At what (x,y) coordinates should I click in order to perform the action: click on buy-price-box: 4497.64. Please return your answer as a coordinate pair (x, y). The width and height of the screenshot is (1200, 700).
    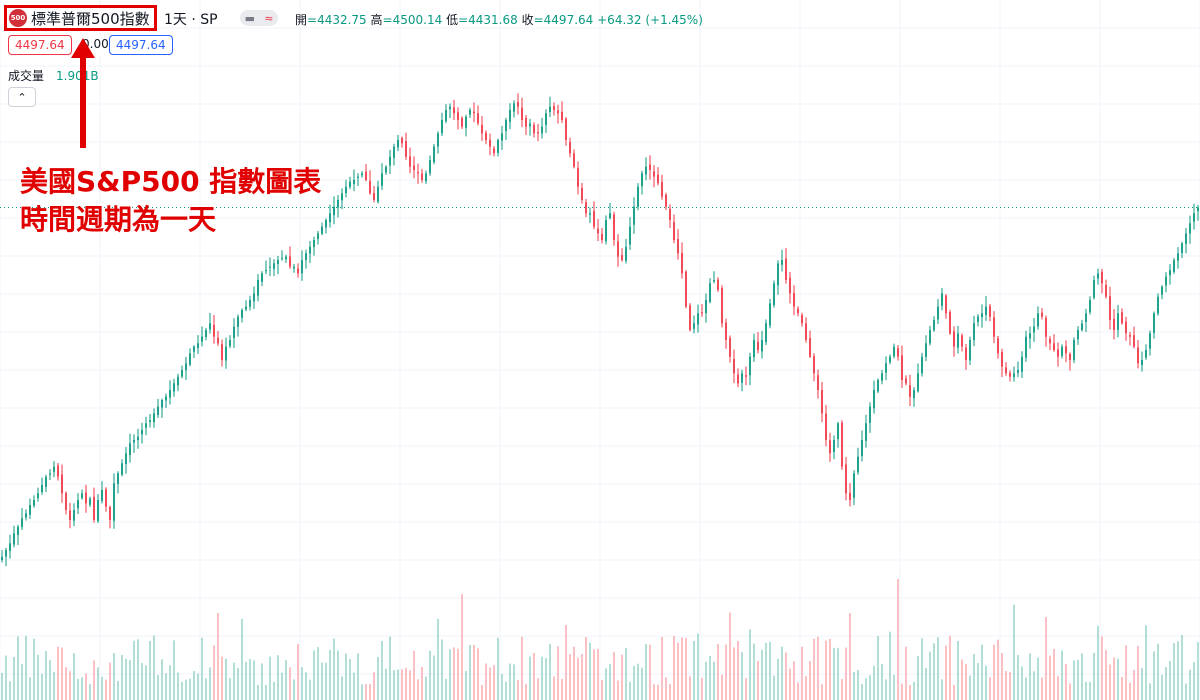
    Looking at the image, I should click on (141, 45).